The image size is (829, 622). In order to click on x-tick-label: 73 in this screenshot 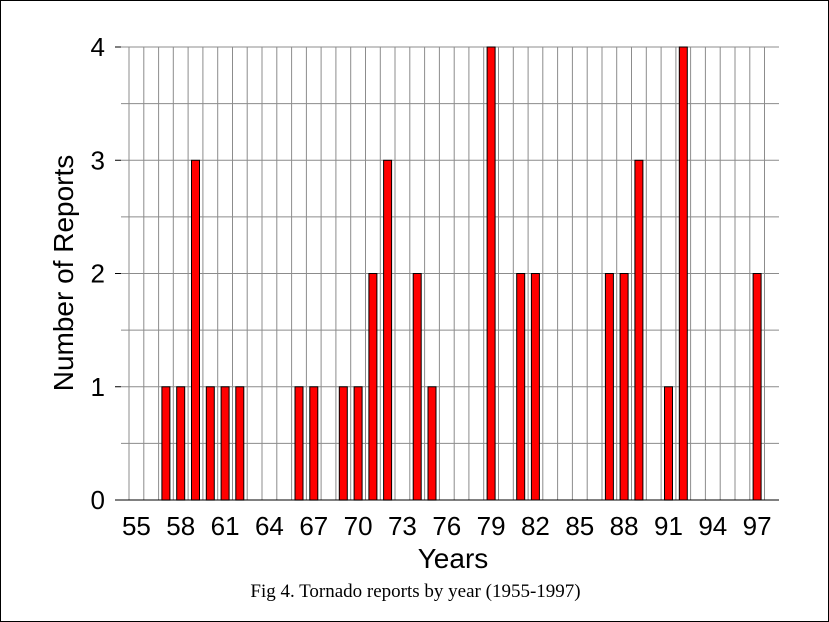, I will do `click(402, 526)`.